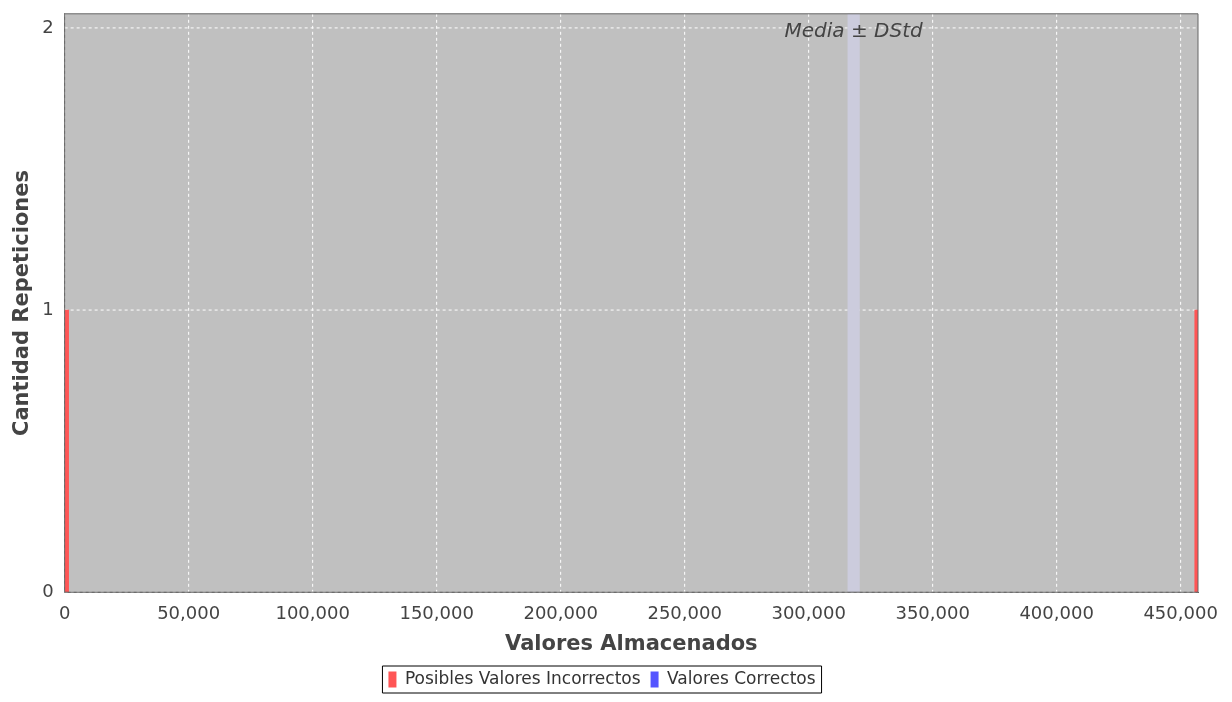  Describe the element at coordinates (48, 308) in the screenshot. I see `y-tick-label: 1` at that location.